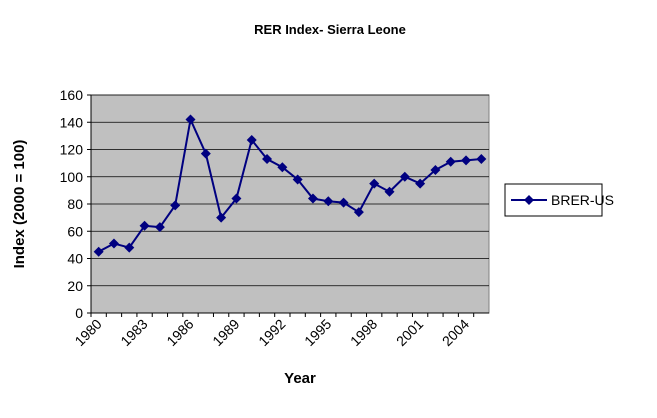 This screenshot has width=657, height=418. What do you see at coordinates (179, 332) in the screenshot?
I see `x-tick-label: 1986` at bounding box center [179, 332].